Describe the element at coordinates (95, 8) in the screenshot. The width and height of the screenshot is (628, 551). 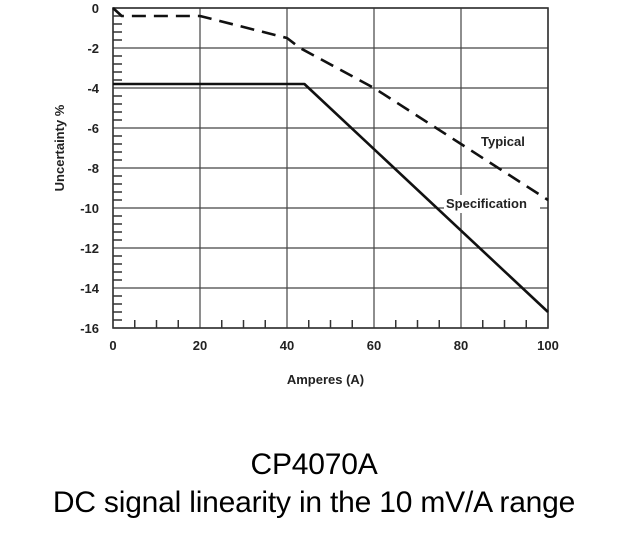
I see `y-tick-label: 0` at that location.